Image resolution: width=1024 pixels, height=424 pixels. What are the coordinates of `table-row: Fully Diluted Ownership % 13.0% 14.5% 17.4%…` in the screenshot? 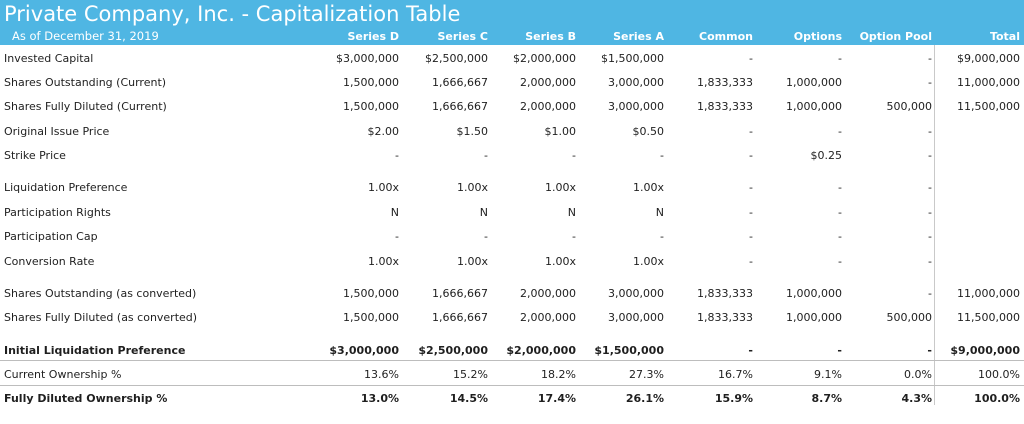 It's located at (512, 399).